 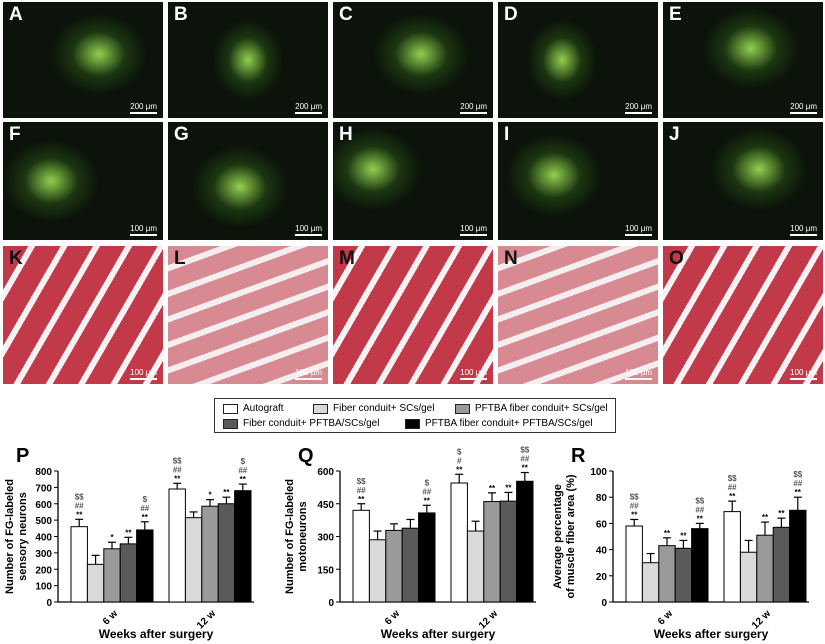 What do you see at coordinates (325, 505) in the screenshot?
I see `y-tick-label: 450` at bounding box center [325, 505].